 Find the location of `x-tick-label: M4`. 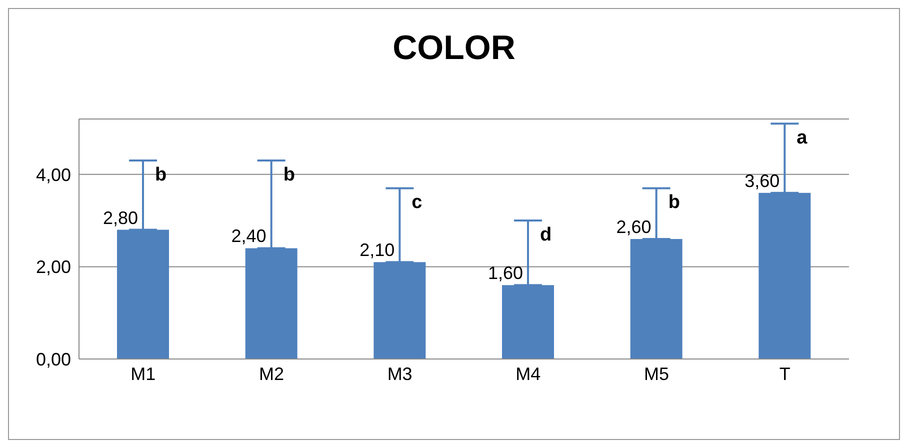

x-tick-label: M4 is located at coordinates (528, 374).